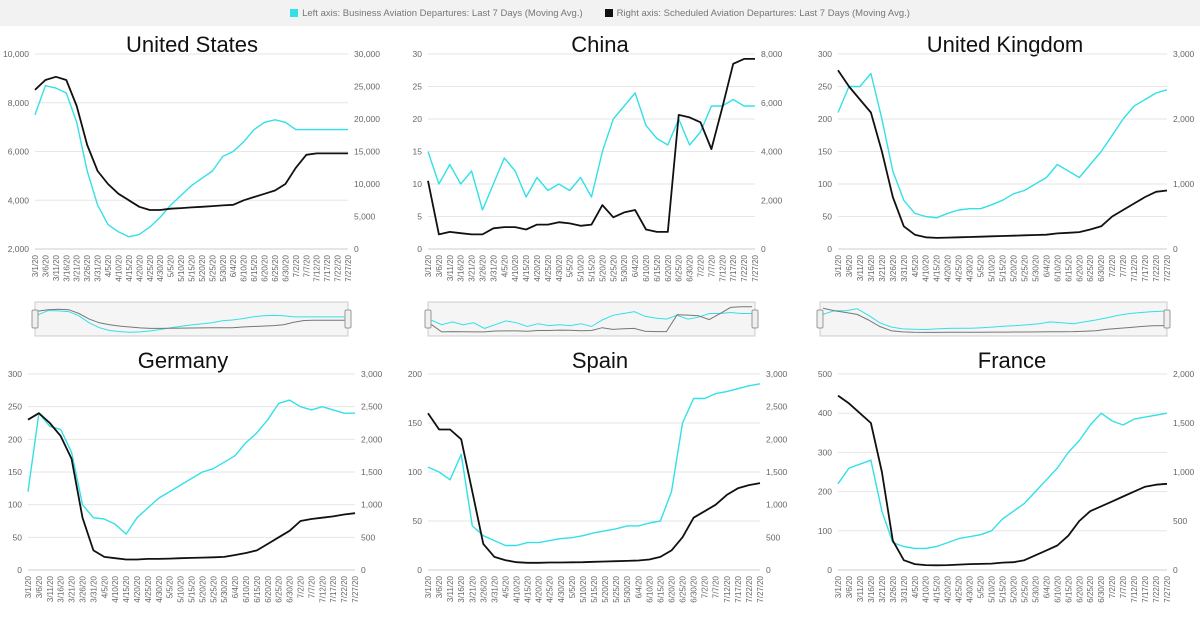 This screenshot has height=618, width=1200. Describe the element at coordinates (317, 267) in the screenshot. I see `x-tick-label: 7/12/20` at that location.